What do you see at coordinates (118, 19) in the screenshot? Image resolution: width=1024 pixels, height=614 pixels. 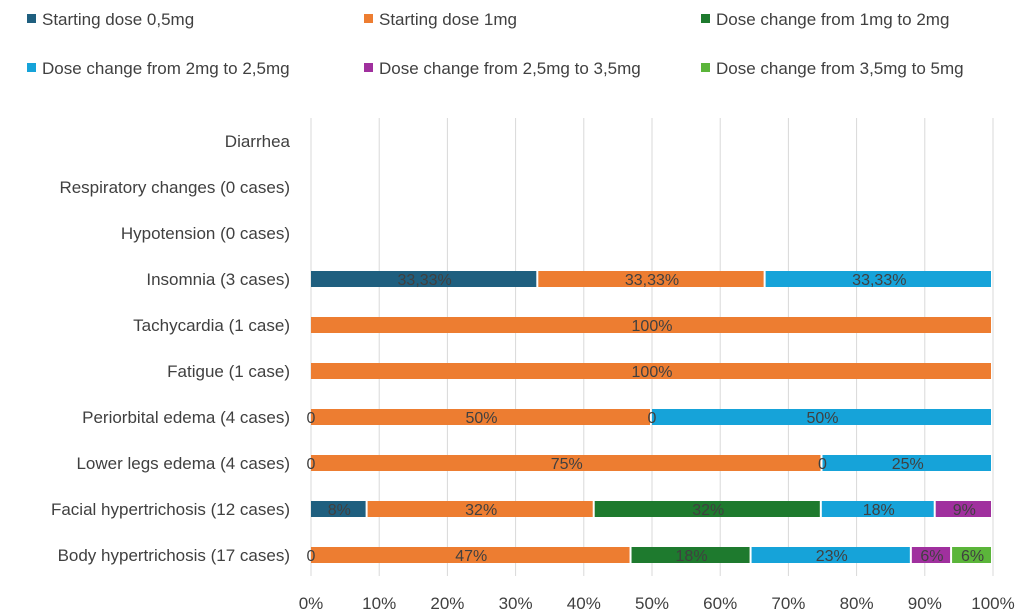 I see `legend-label: Starting dose 0,5mg` at bounding box center [118, 19].